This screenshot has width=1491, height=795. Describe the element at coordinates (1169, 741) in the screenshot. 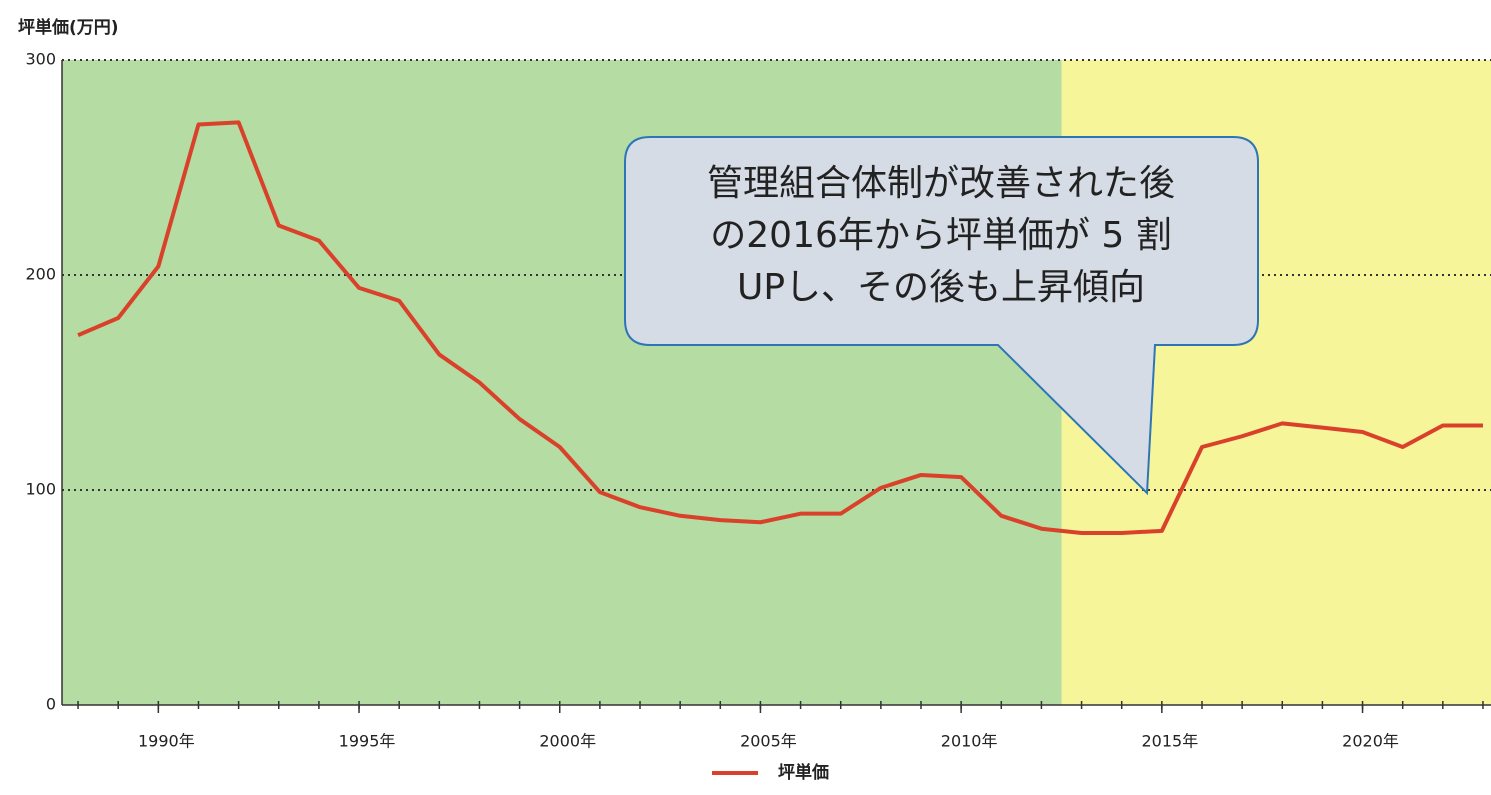

I see `x-tick-label: 2015年` at that location.